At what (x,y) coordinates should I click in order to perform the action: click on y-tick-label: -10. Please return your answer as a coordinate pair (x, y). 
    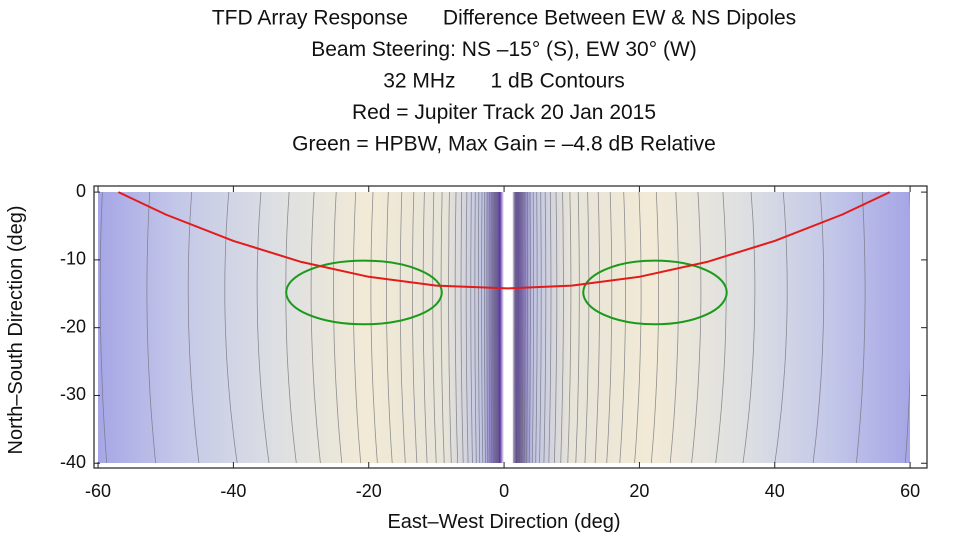
    Looking at the image, I should click on (73, 259).